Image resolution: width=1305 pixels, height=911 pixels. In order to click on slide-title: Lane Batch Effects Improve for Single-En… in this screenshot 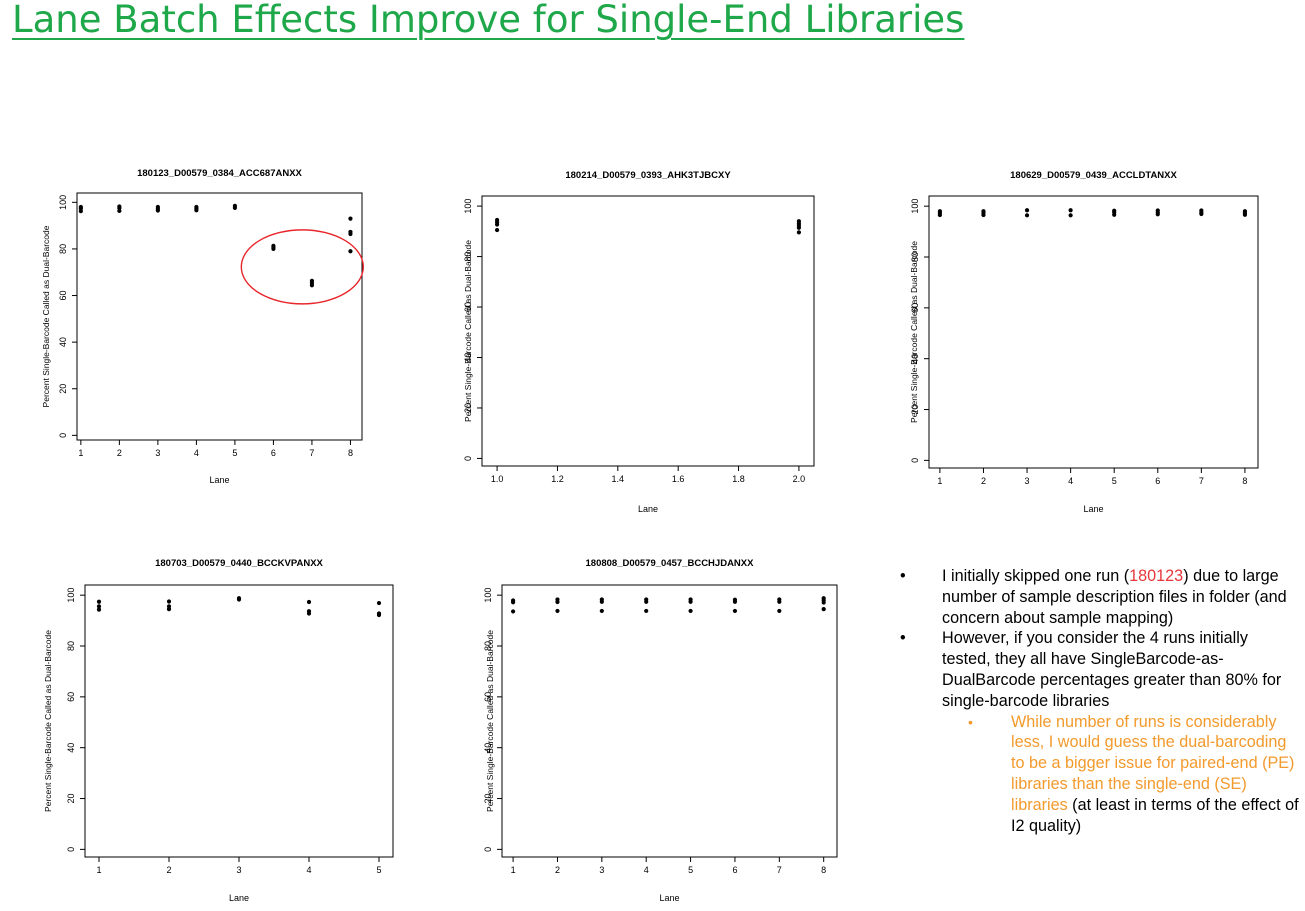, I will do `click(488, 20)`.